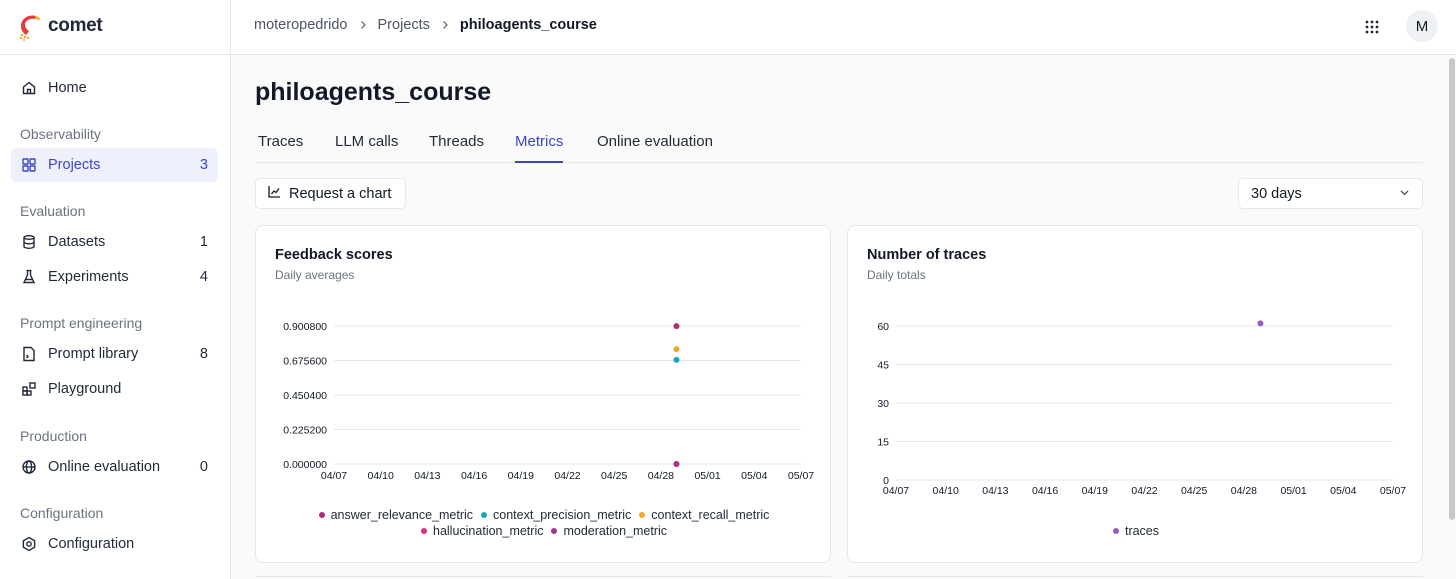  I want to click on y-tick-label: 0, so click(886, 481).